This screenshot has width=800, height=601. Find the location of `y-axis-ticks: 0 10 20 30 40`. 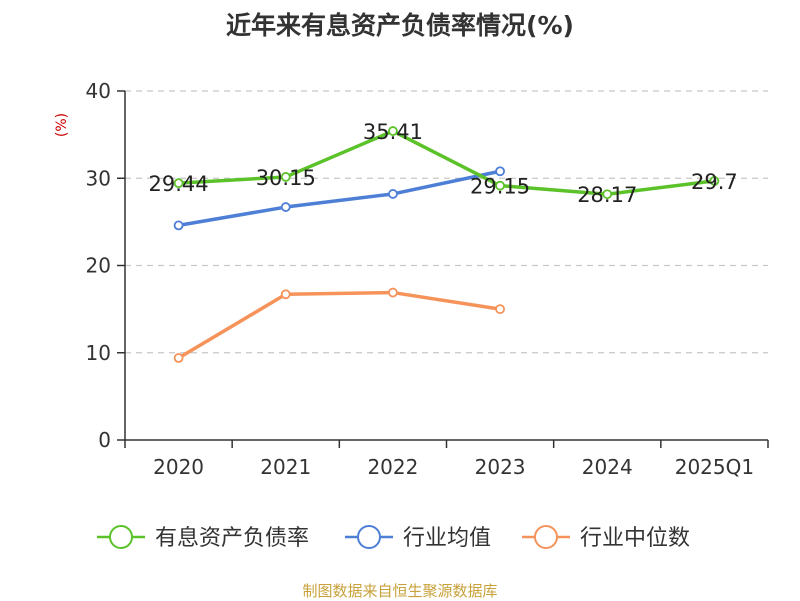

y-axis-ticks: 0 10 20 30 40 is located at coordinates (105, 265).